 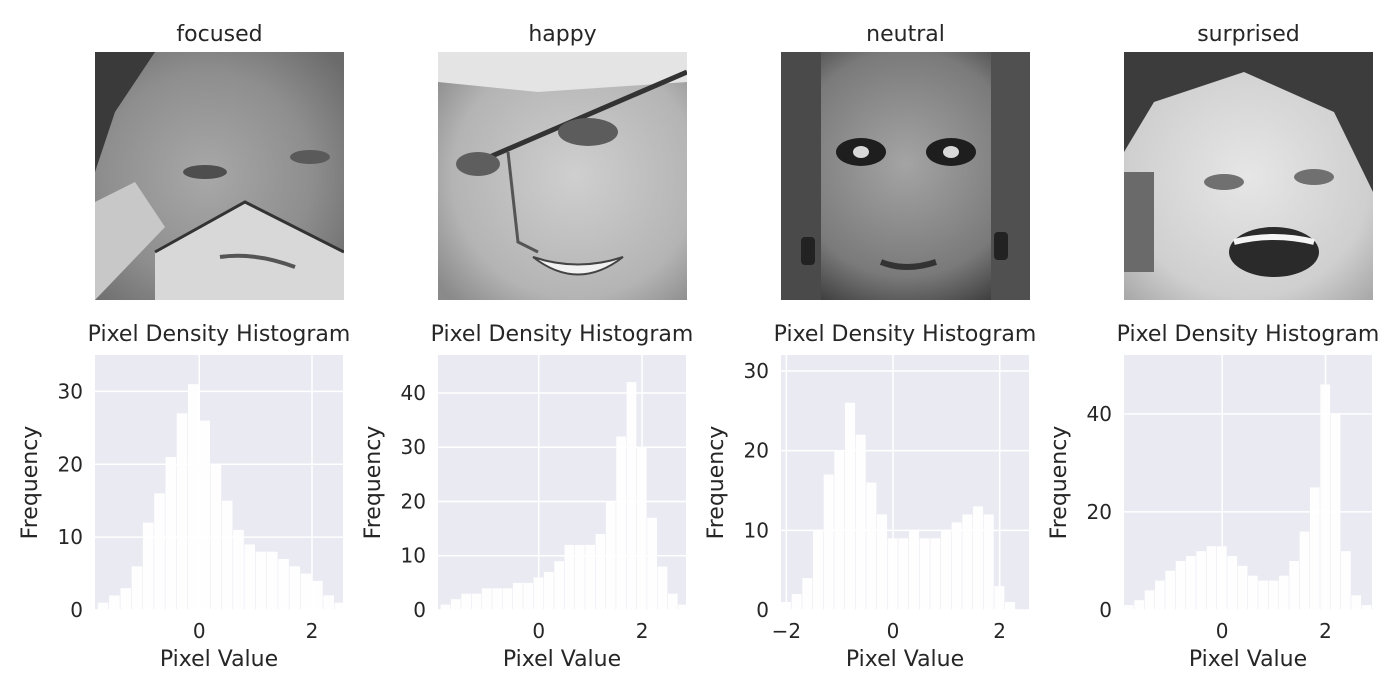 I want to click on x-tick-label: −2, so click(x=786, y=631).